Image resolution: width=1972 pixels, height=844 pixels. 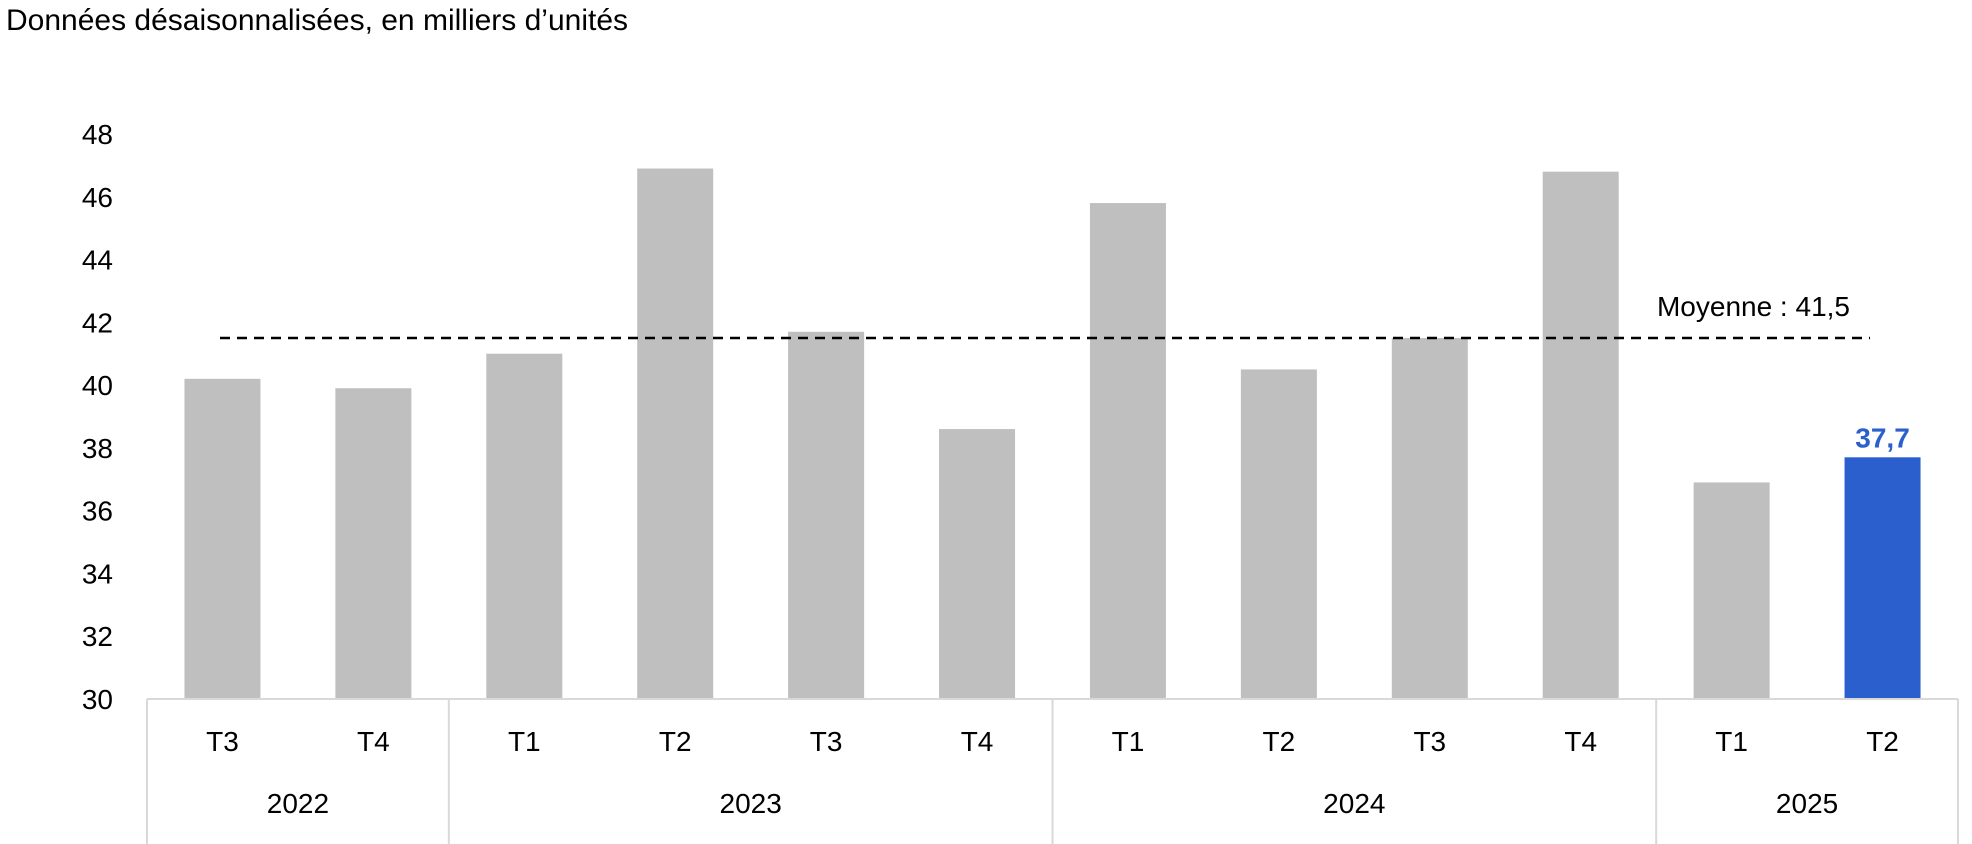 I want to click on y-tick-label: 40, so click(x=97, y=385).